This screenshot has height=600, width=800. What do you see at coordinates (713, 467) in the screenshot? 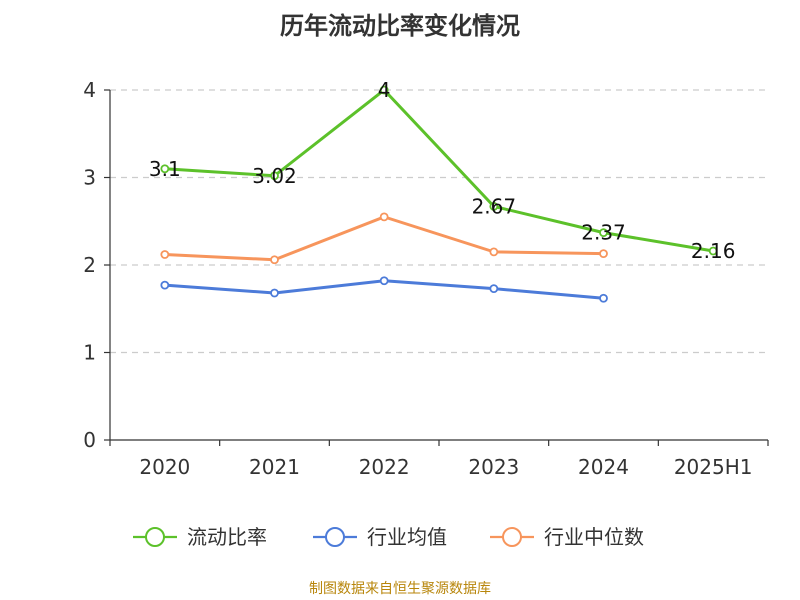
I see `x-tick-label: 2025H1` at bounding box center [713, 467].